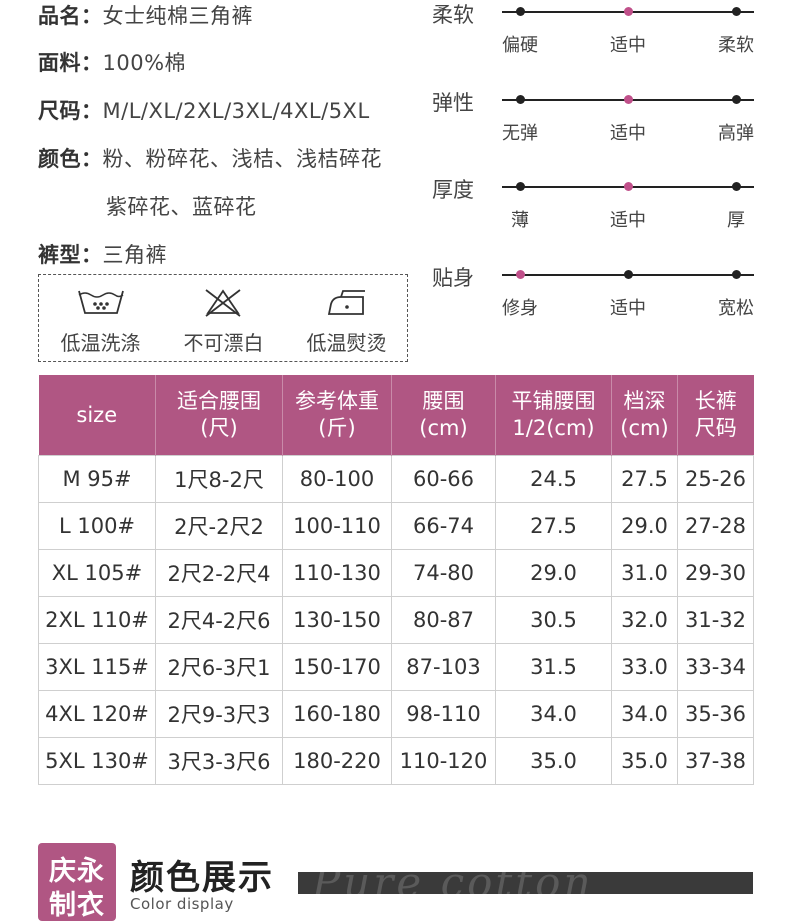  I want to click on scale-title: 弹性, so click(453, 103).